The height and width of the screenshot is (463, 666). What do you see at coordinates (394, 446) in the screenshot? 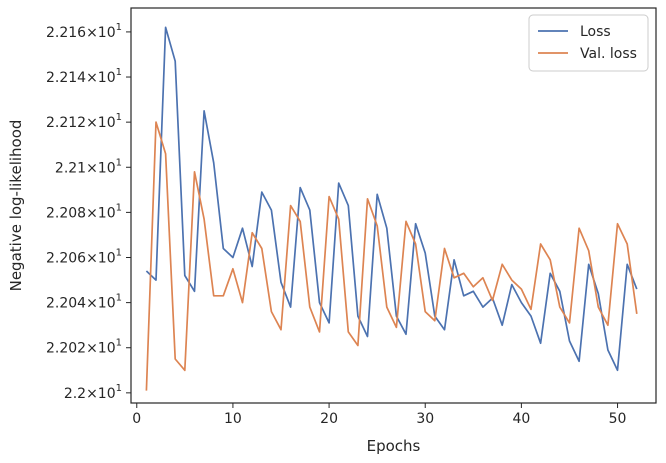
I see `x-axis-label: Epochs` at bounding box center [394, 446].